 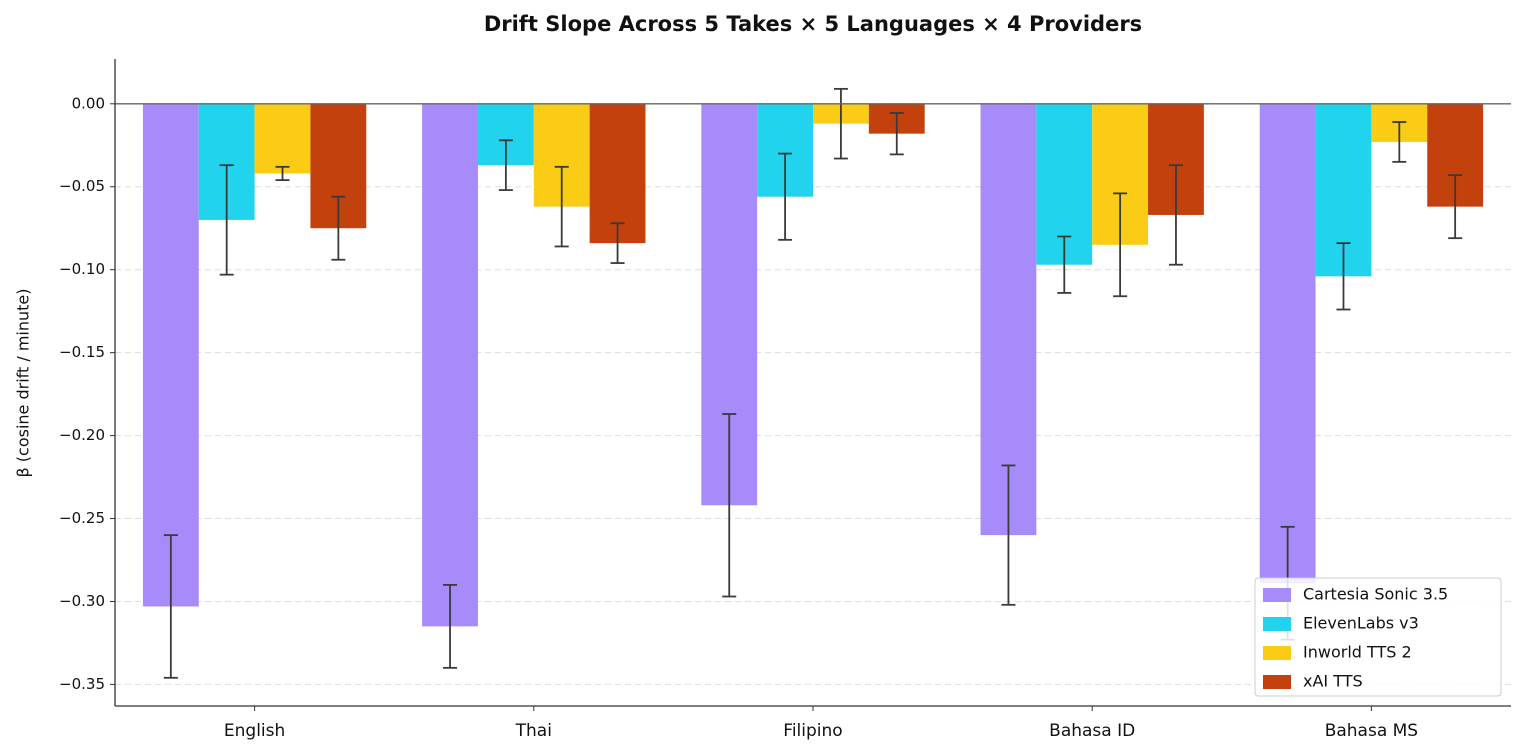 What do you see at coordinates (82, 601) in the screenshot?
I see `y-tick-label: −0.30` at bounding box center [82, 601].